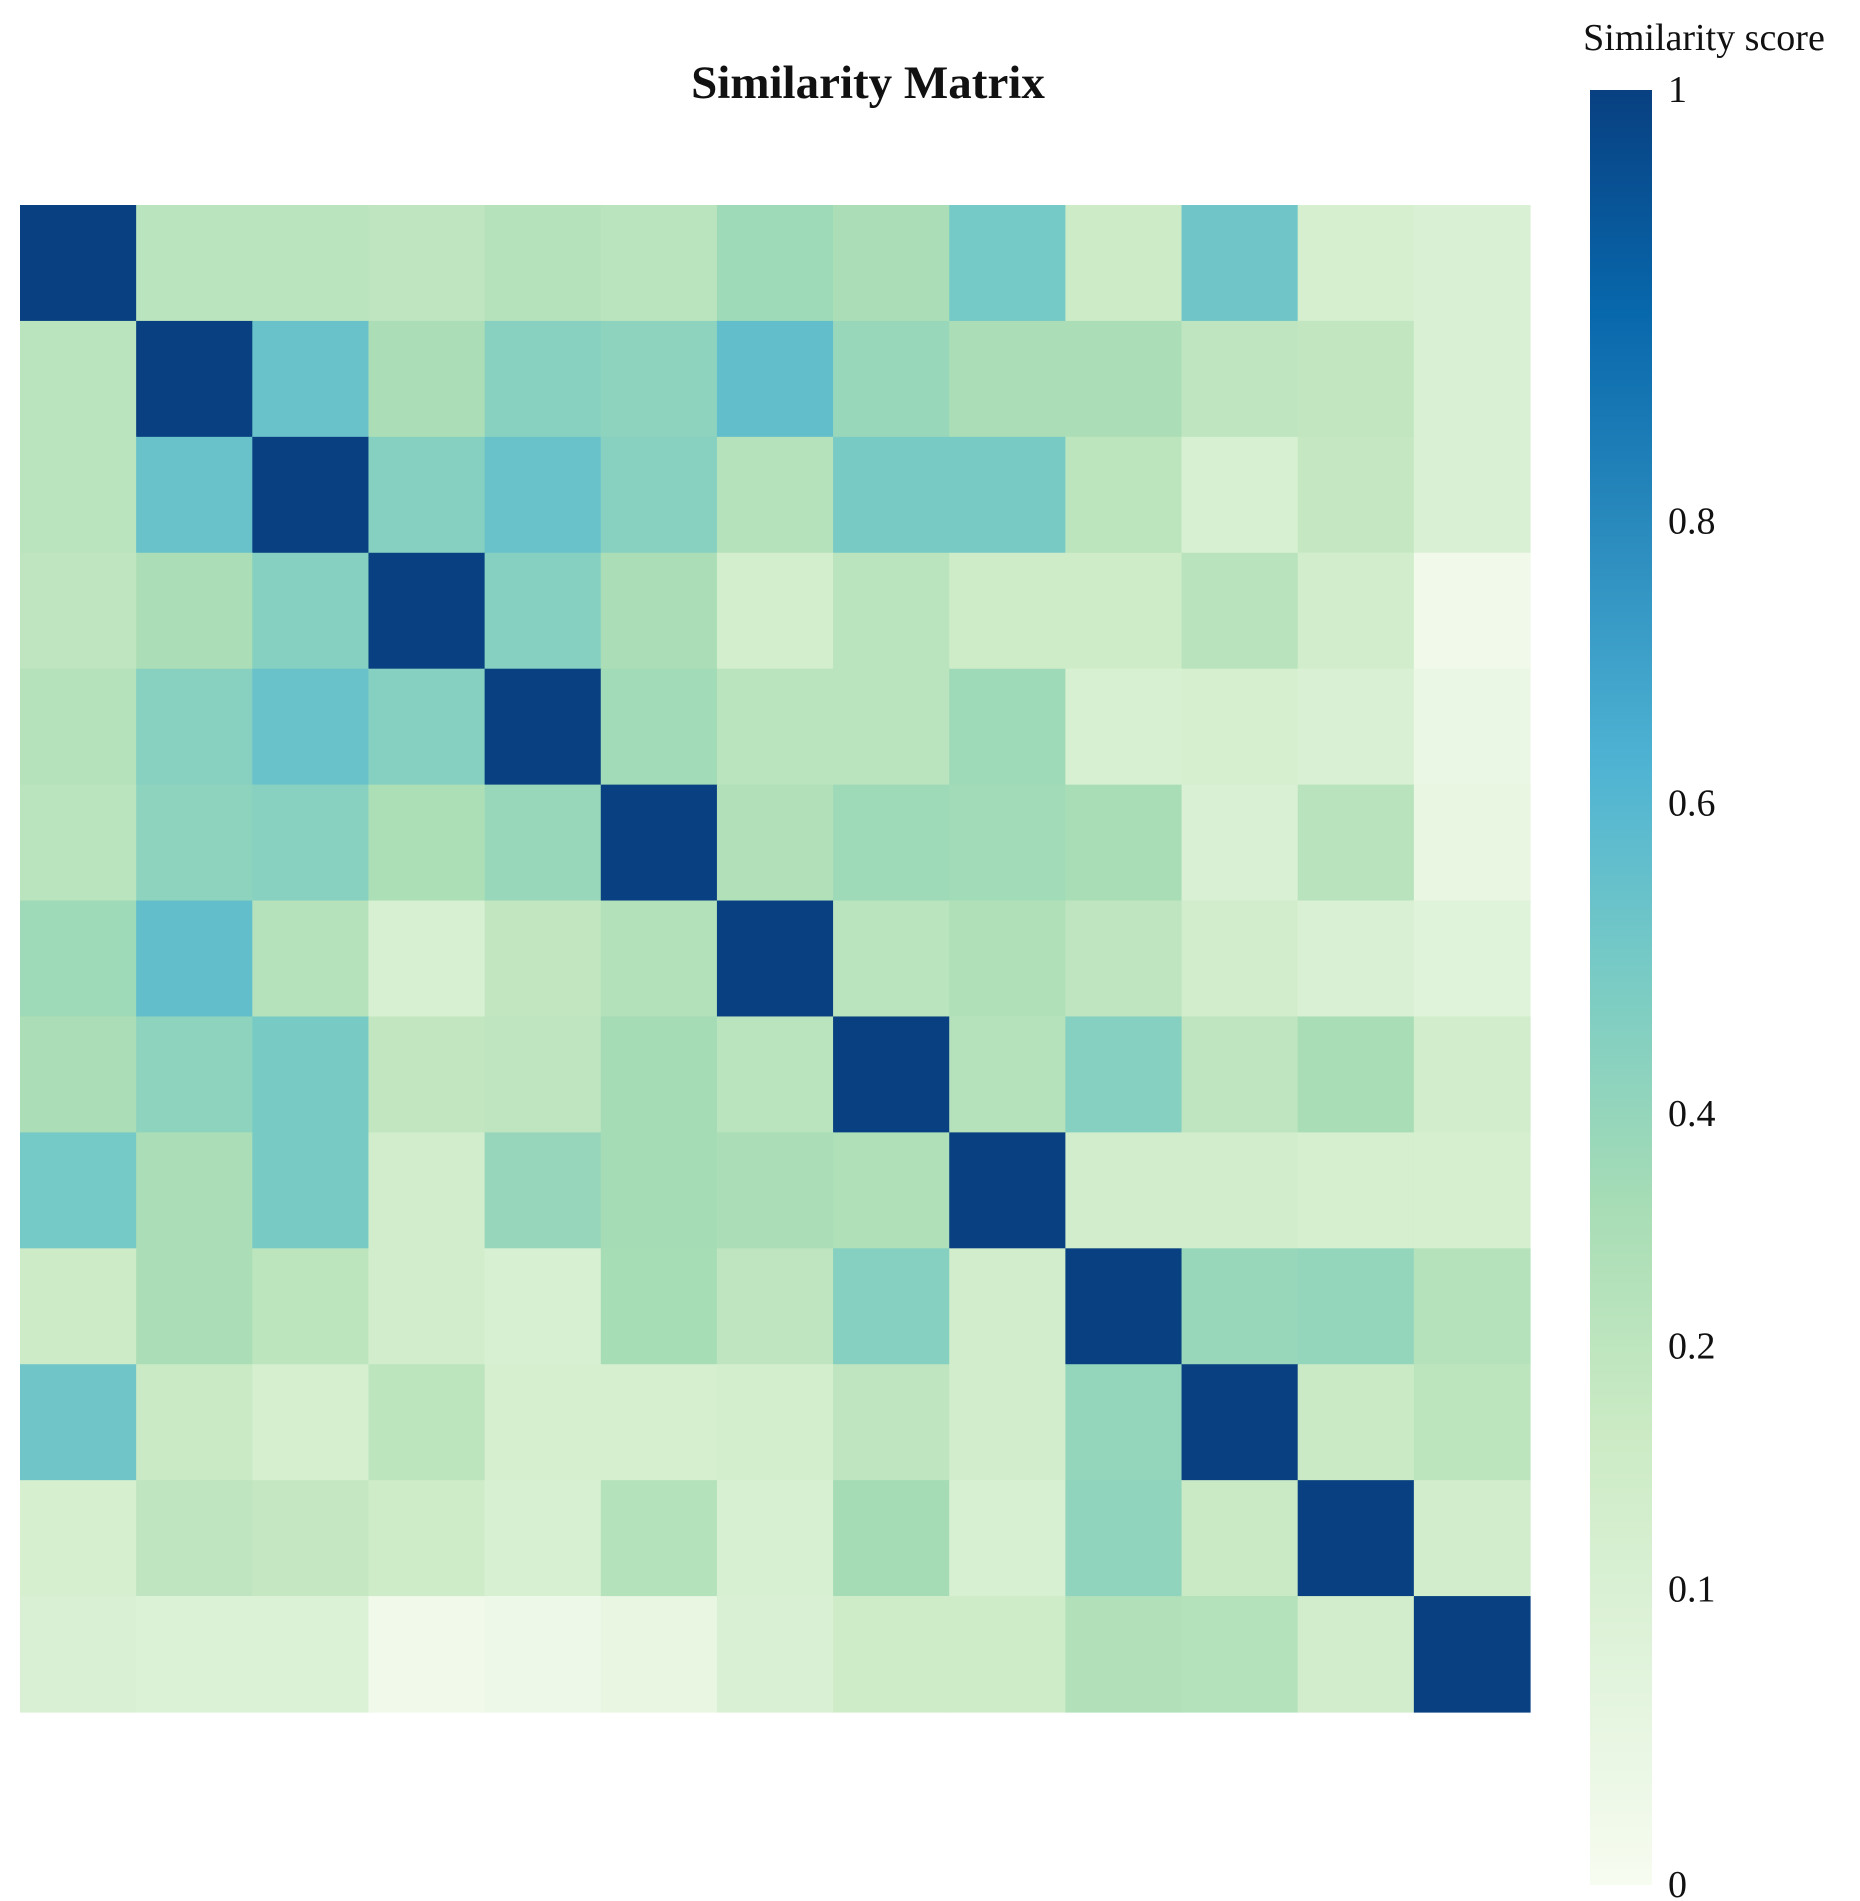 Image resolution: width=1860 pixels, height=1901 pixels. I want to click on heatmap-cell-r2-c10, so click(1124, 379).